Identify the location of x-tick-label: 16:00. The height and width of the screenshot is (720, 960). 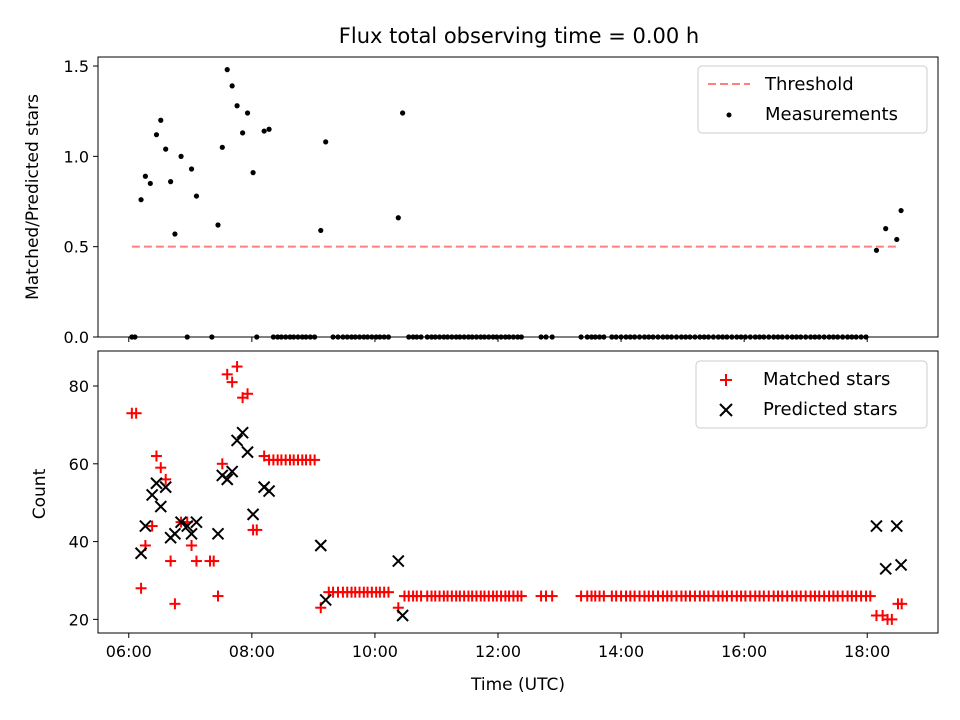
(744, 651).